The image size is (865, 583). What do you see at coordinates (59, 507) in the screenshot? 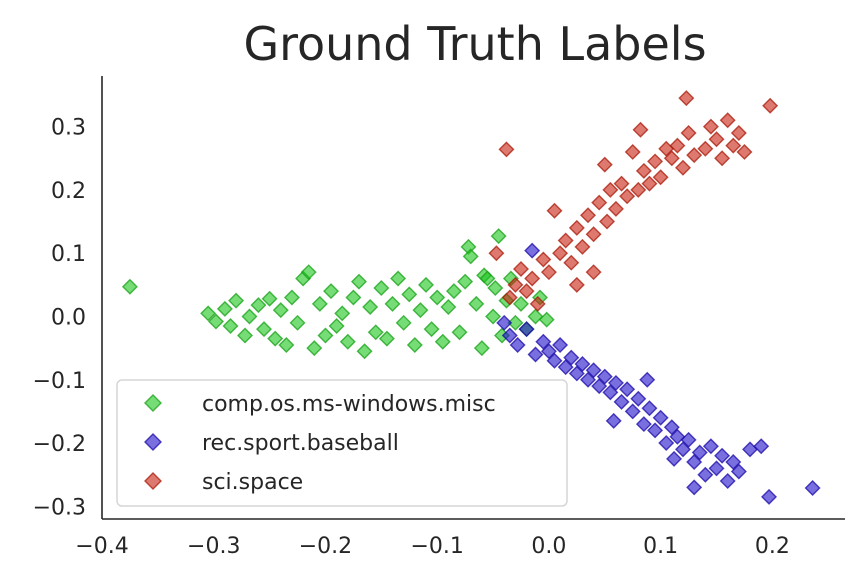
I see `y-tick-label: −0.3` at bounding box center [59, 507].